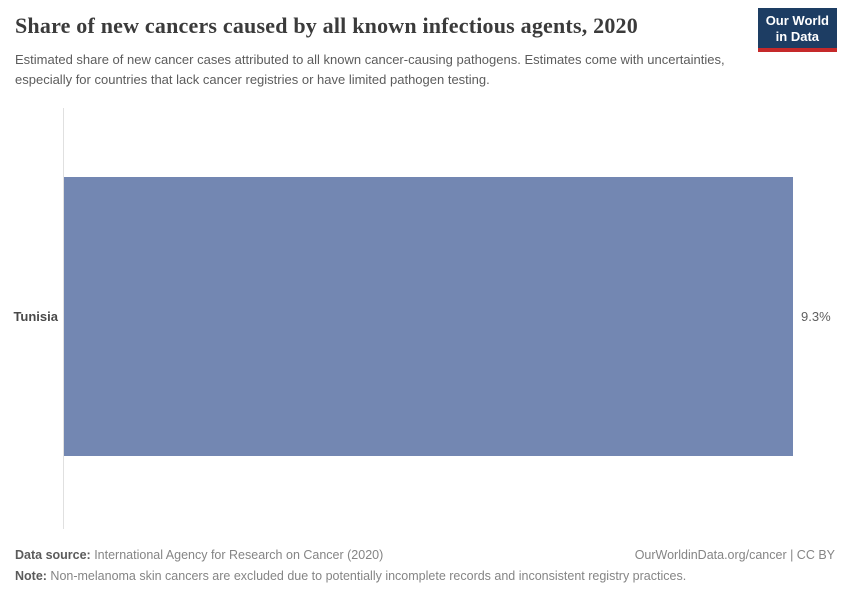 Image resolution: width=850 pixels, height=600 pixels. Describe the element at coordinates (63, 318) in the screenshot. I see `y-axis-line` at that location.